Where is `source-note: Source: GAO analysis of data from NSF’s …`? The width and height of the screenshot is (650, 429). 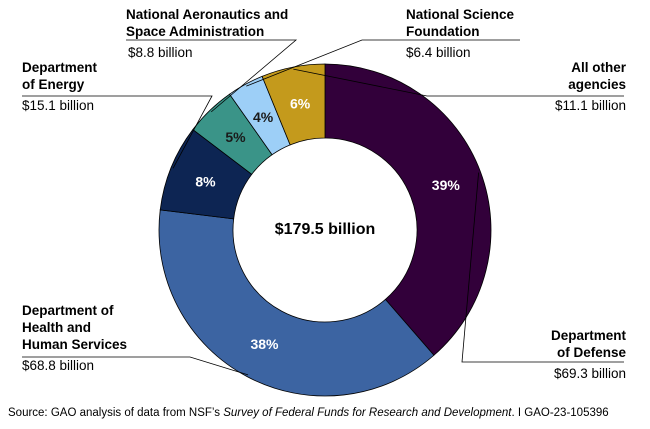 source-note: Source: GAO analysis of data from NSF’s … is located at coordinates (308, 413).